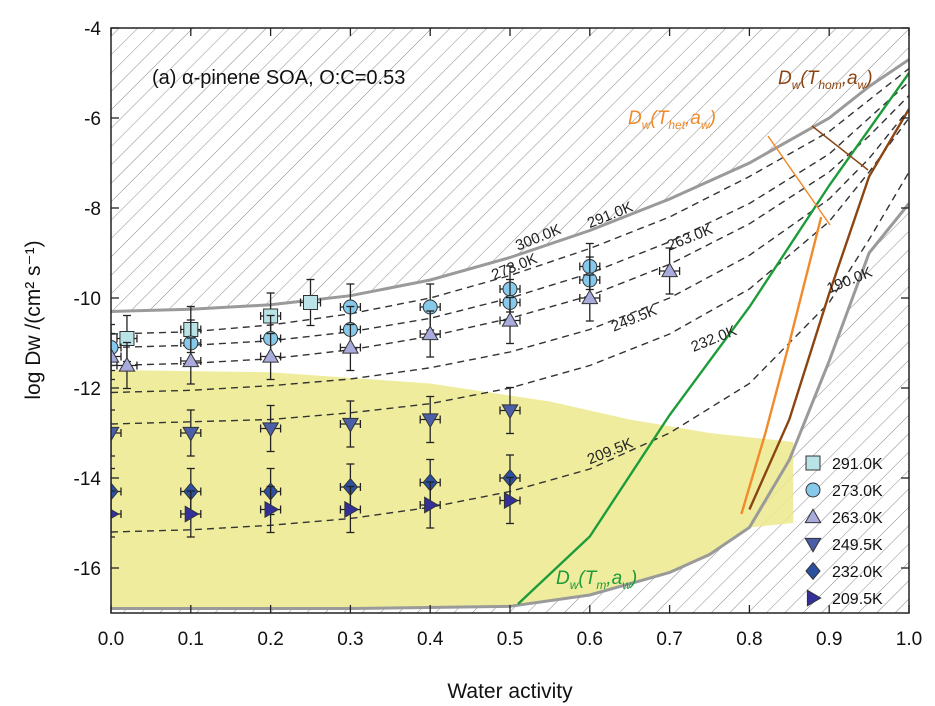 The height and width of the screenshot is (706, 935). What do you see at coordinates (669, 639) in the screenshot?
I see `x-tick-label: 0.7` at bounding box center [669, 639].